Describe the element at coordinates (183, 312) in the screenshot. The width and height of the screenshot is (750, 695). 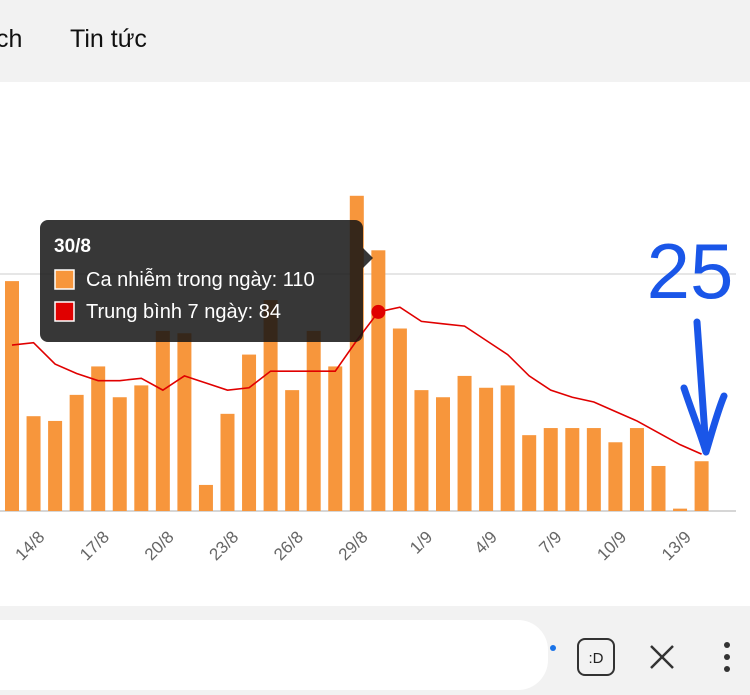
I see `tooltip-line: Trung bình 7 ngày: 84` at that location.